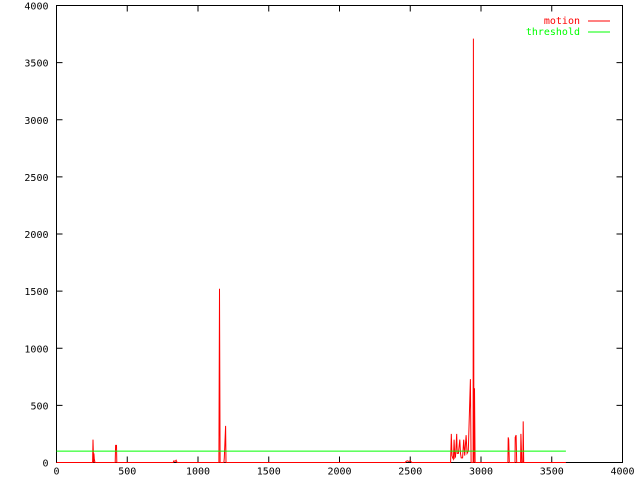 Image resolution: width=640 pixels, height=480 pixels. What do you see at coordinates (198, 472) in the screenshot?
I see `x-tick-label: 1000` at bounding box center [198, 472].